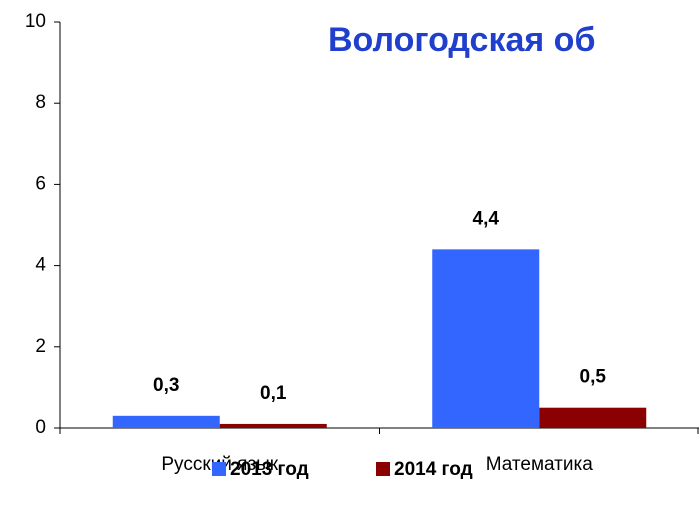 The height and width of the screenshot is (509, 699). What do you see at coordinates (486, 218) in the screenshot?
I see `value-label: 4,4` at bounding box center [486, 218].